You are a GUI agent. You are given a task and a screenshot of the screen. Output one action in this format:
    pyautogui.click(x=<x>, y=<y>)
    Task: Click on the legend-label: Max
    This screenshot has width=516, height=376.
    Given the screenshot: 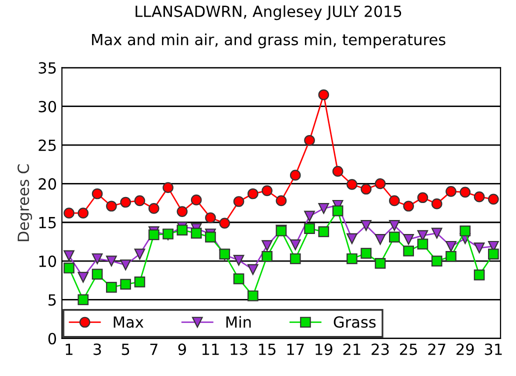 What is the action you would take?
    pyautogui.click(x=129, y=322)
    